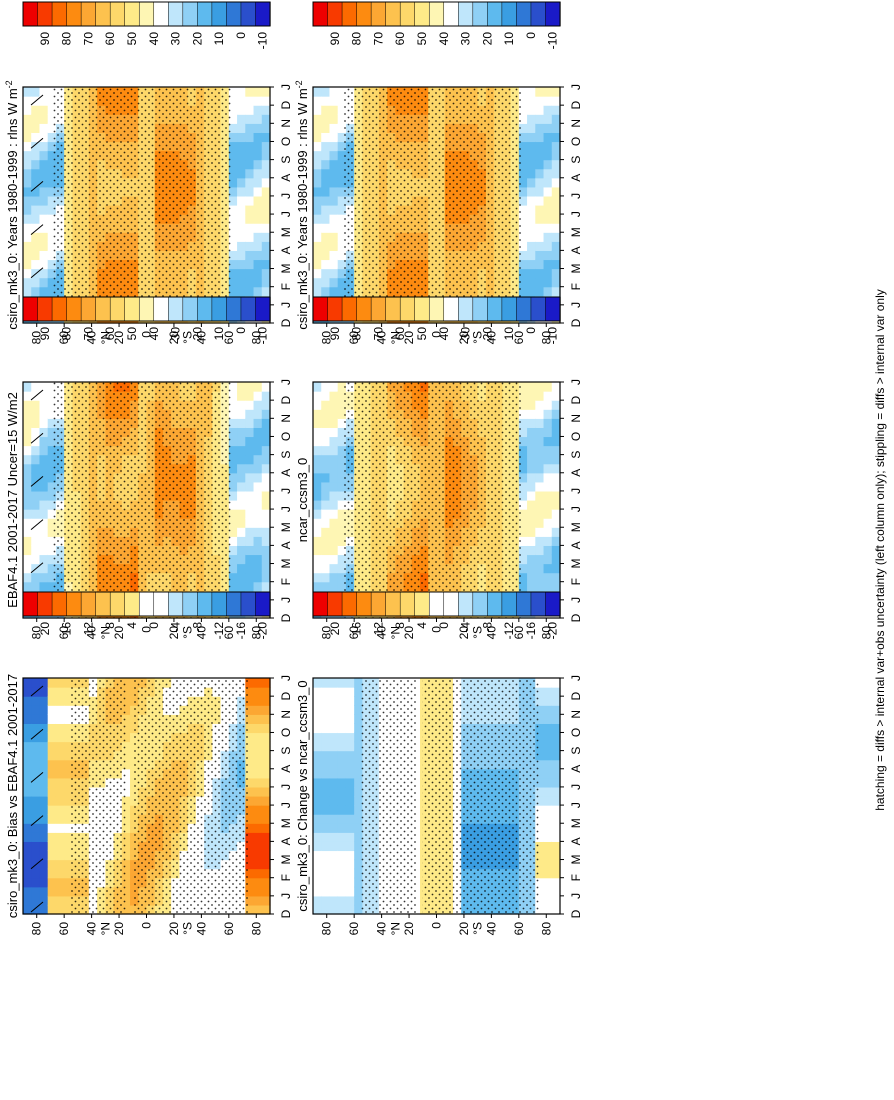  Describe the element at coordinates (12, 500) in the screenshot. I see `panel-title: EBAF4.1 2001-2017 Uncer=15 W/m2` at that location.